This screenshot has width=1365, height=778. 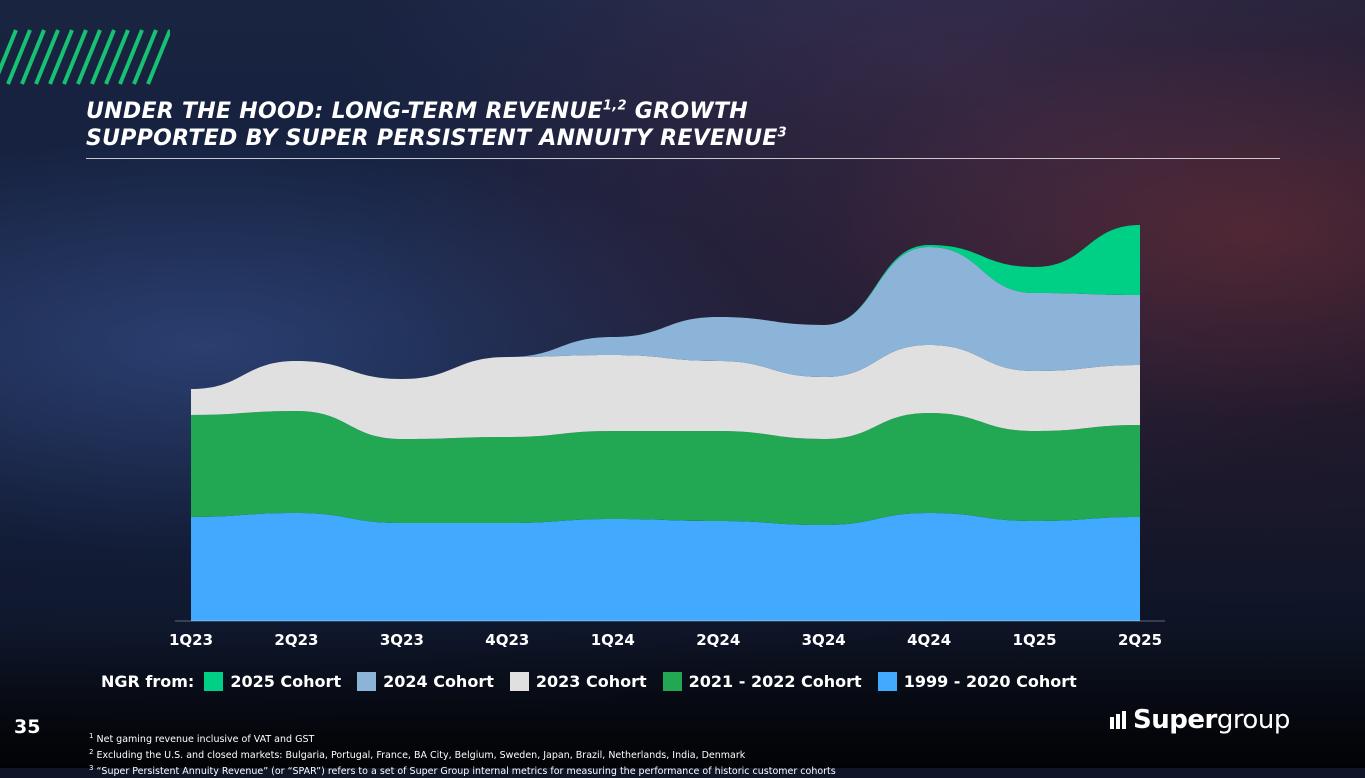 I want to click on area-series-2021-2022-cohort, so click(x=665, y=468).